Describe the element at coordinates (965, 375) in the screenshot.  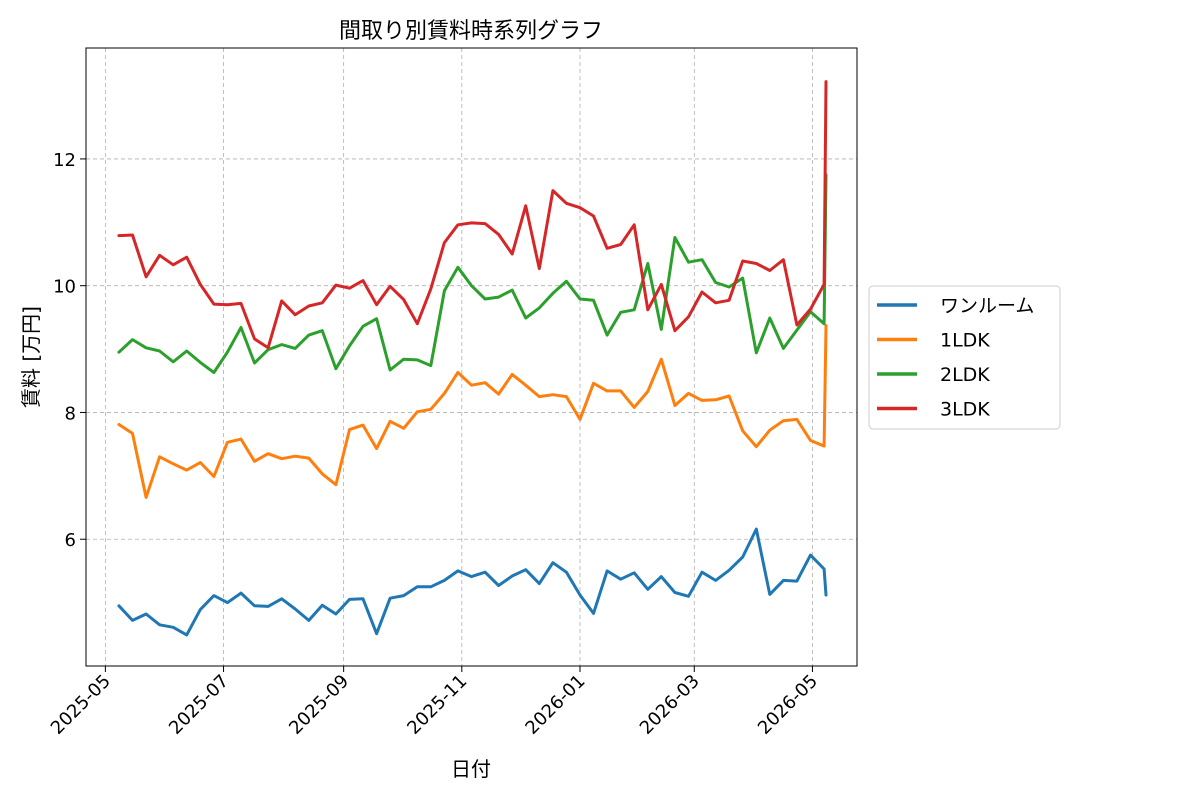
I see `legend-label: 2LDK` at that location.